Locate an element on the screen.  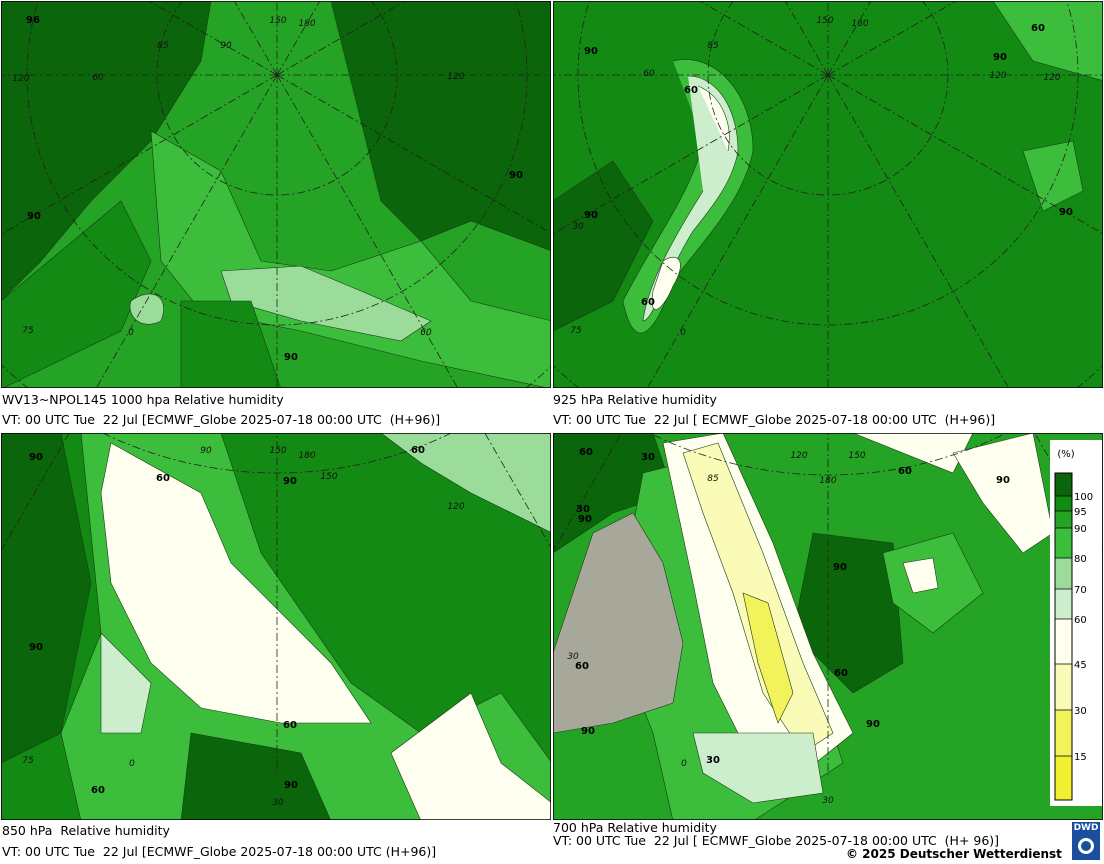
panel-caption: 700 hPa Relative humidity is located at coordinates (635, 827).